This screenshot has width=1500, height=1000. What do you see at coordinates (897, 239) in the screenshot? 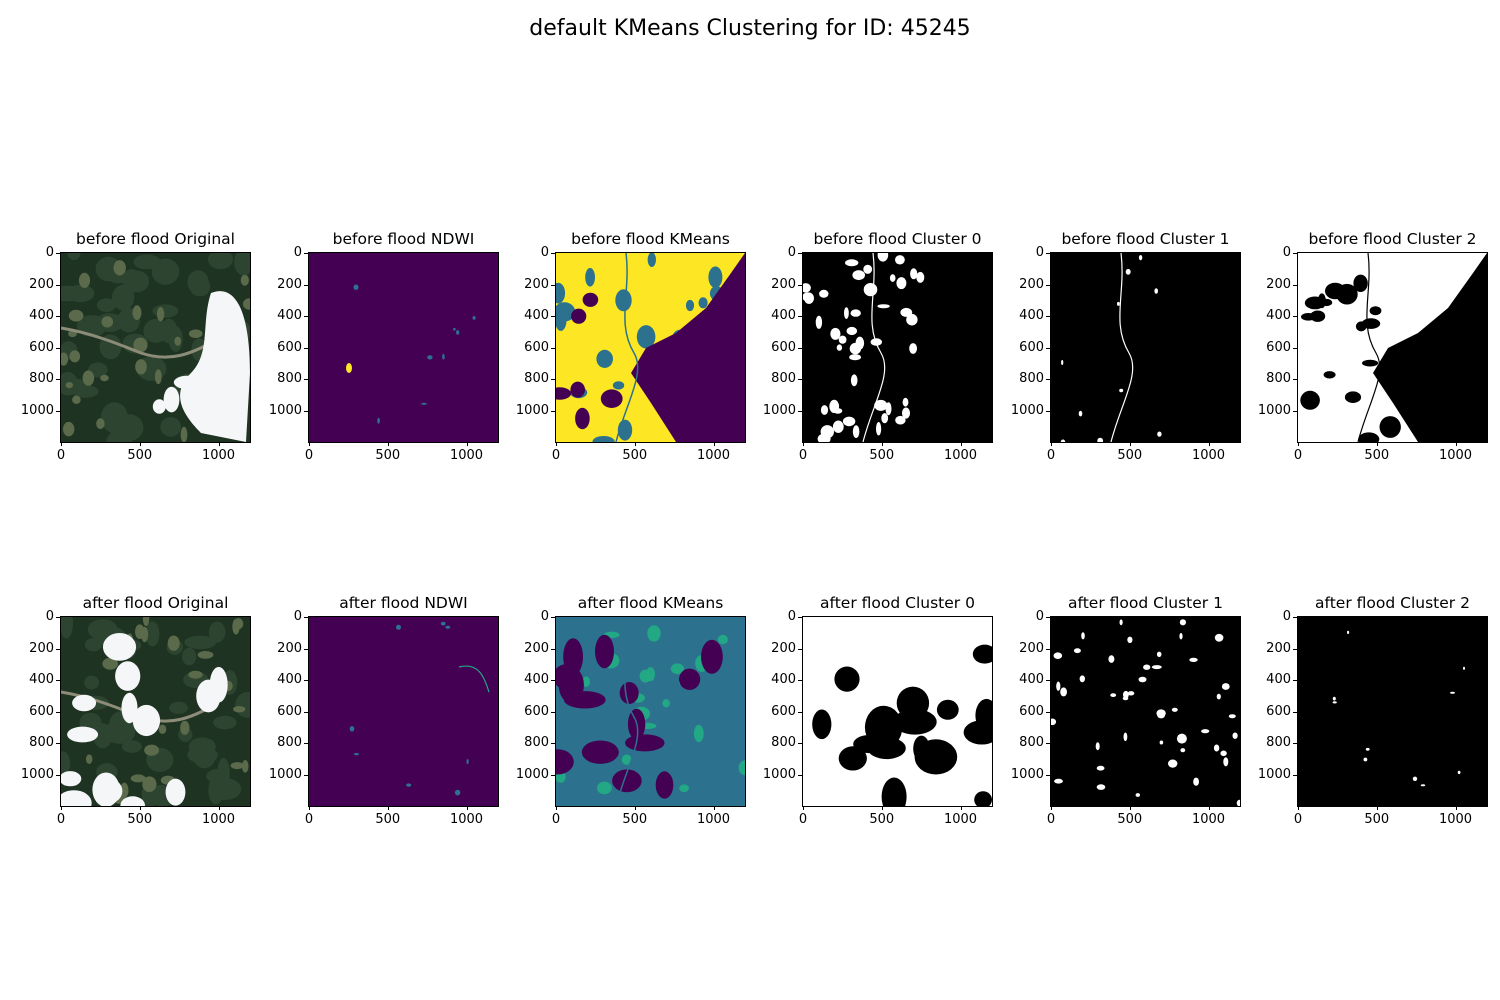
I see `subplot-title: before flood Cluster 0` at bounding box center [897, 239].